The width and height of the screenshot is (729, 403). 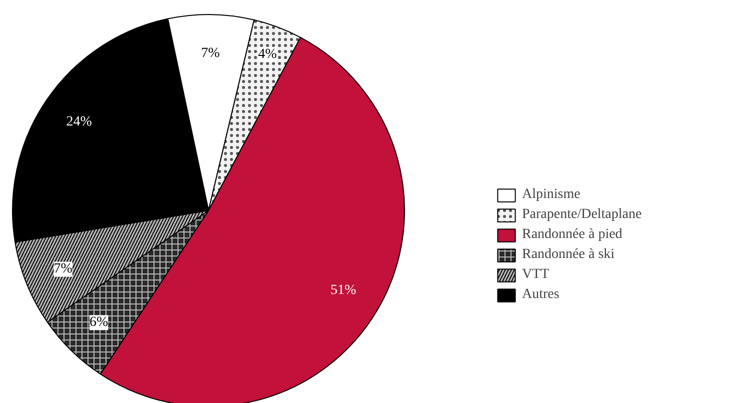 What do you see at coordinates (572, 235) in the screenshot?
I see `legend-label: Randonnée à pied` at bounding box center [572, 235].